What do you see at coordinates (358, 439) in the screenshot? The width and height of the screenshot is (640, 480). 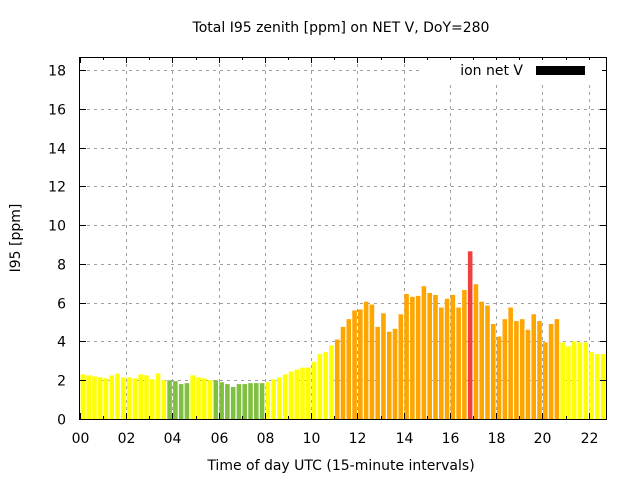 I see `x-tick-label: 12` at bounding box center [358, 439].